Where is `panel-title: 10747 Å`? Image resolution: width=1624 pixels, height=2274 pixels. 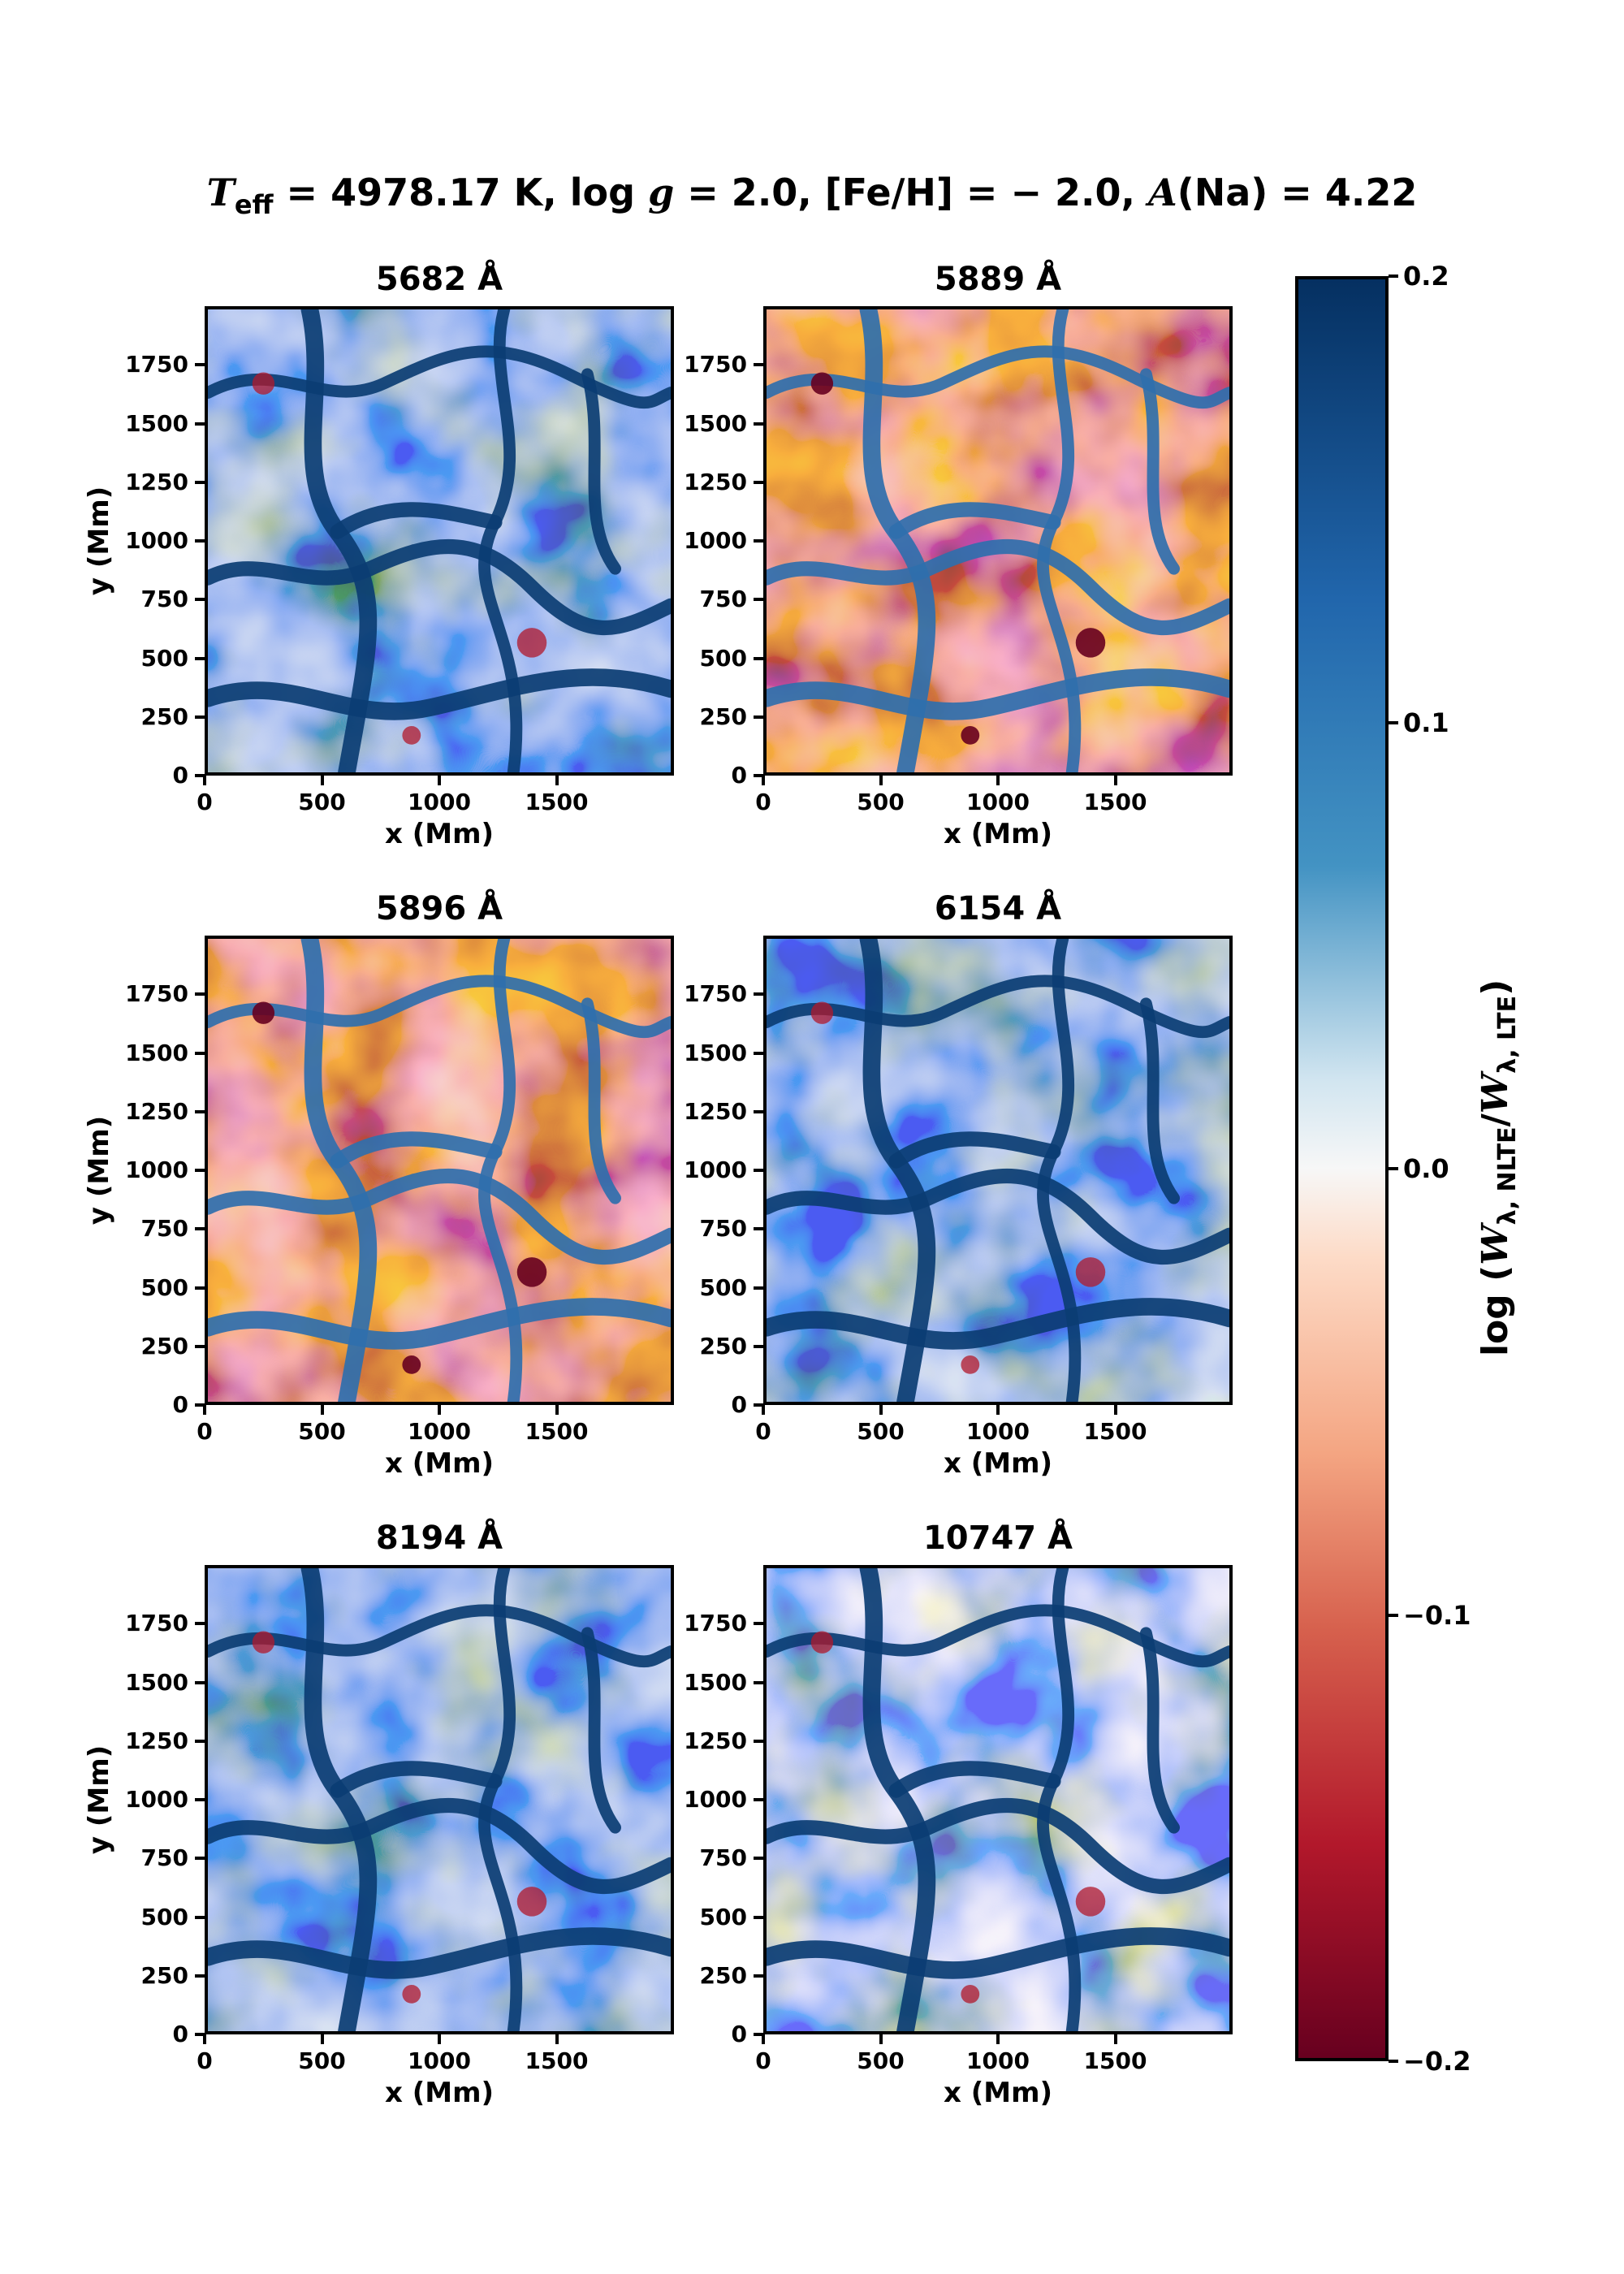 panel-title: 10747 Å is located at coordinates (998, 1539).